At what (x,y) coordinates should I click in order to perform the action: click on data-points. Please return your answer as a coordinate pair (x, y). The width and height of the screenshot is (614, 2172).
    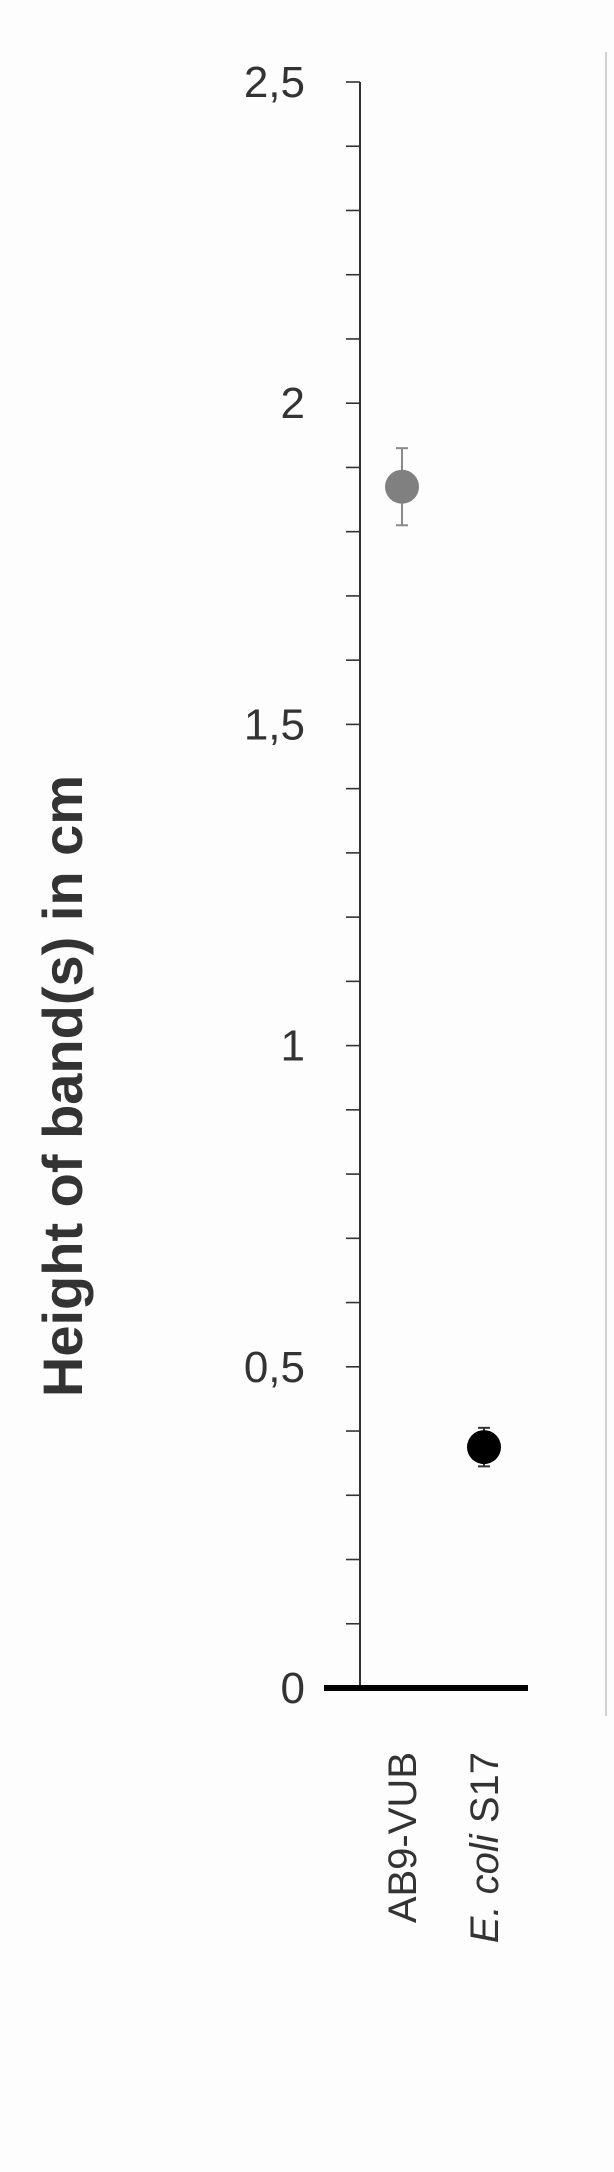
    Looking at the image, I should click on (443, 967).